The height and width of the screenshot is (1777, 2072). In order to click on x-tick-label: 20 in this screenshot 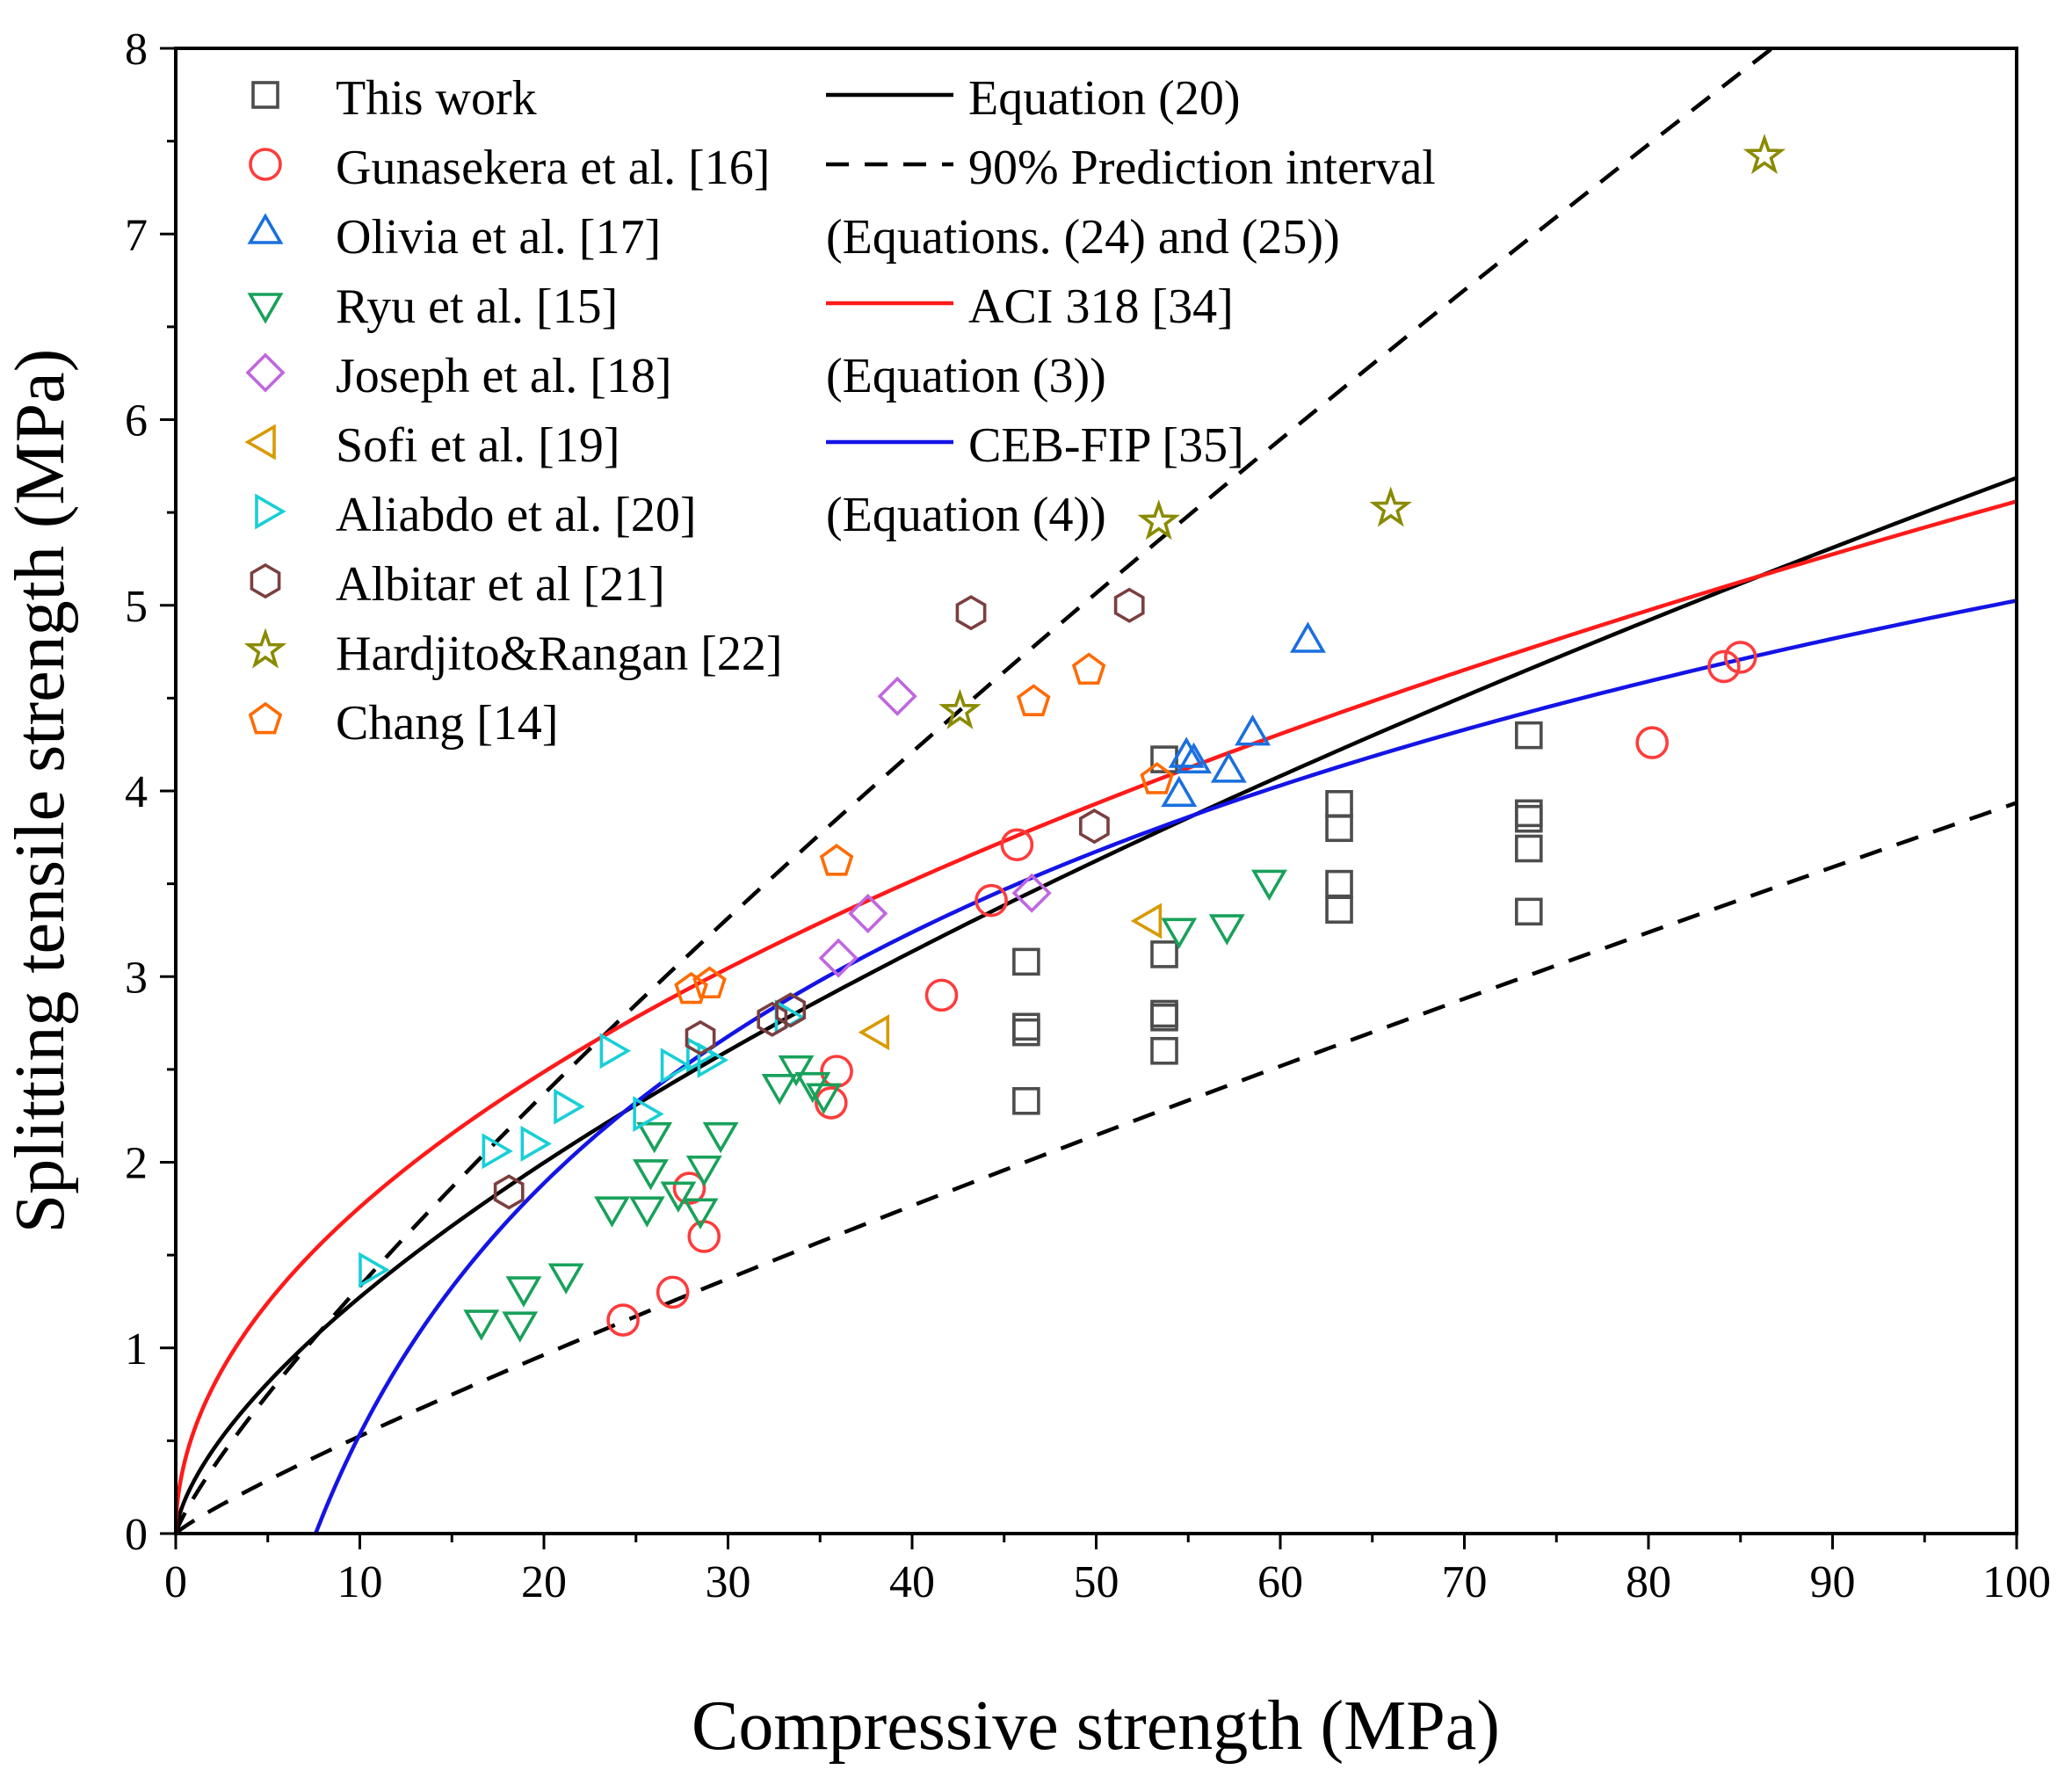, I will do `click(544, 1582)`.